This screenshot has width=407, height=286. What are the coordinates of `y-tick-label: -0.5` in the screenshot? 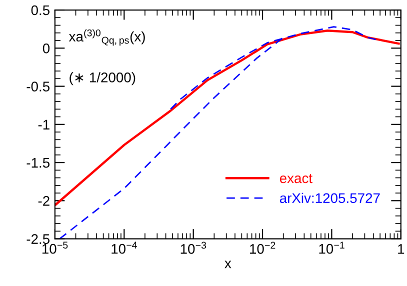 It's located at (38, 87).